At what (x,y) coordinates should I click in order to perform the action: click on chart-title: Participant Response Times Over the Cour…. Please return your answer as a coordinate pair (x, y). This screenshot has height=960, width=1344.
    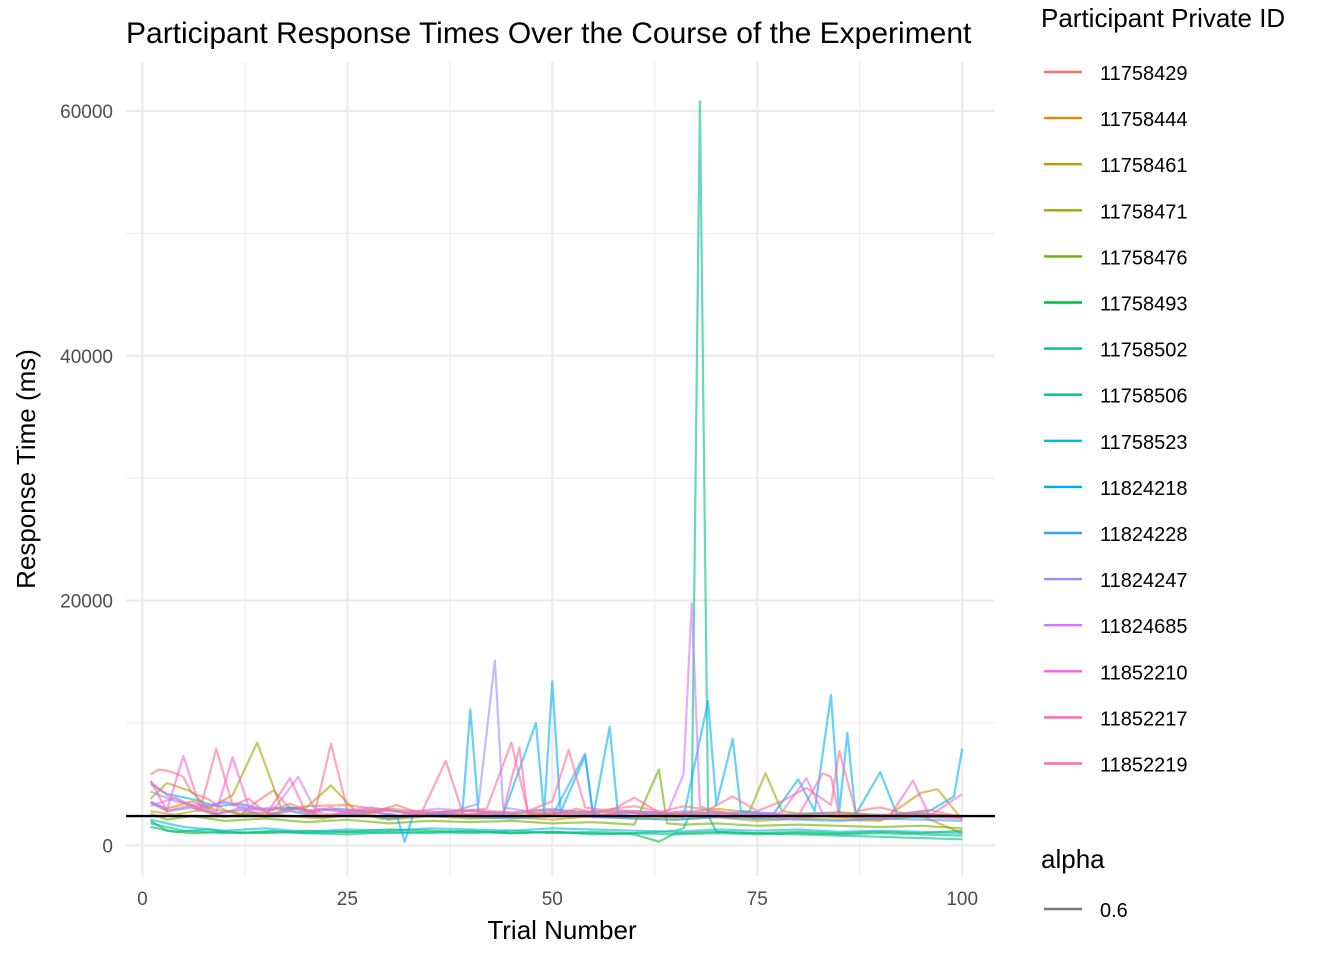
    Looking at the image, I should click on (549, 33).